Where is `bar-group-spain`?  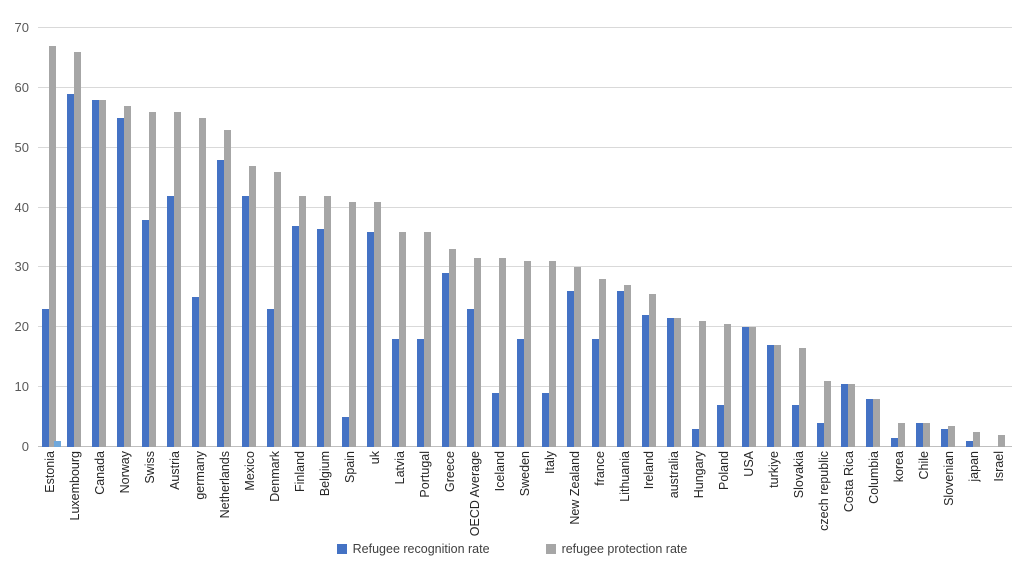 bar-group-spain is located at coordinates (350, 237).